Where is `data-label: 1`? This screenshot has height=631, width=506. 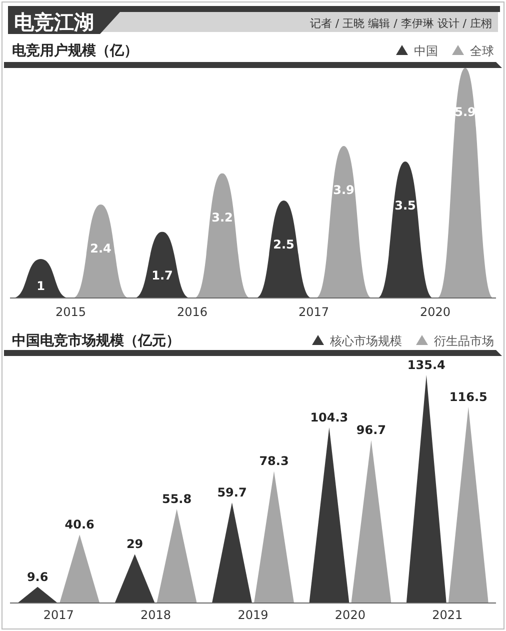
data-label: 1 is located at coordinates (40, 286).